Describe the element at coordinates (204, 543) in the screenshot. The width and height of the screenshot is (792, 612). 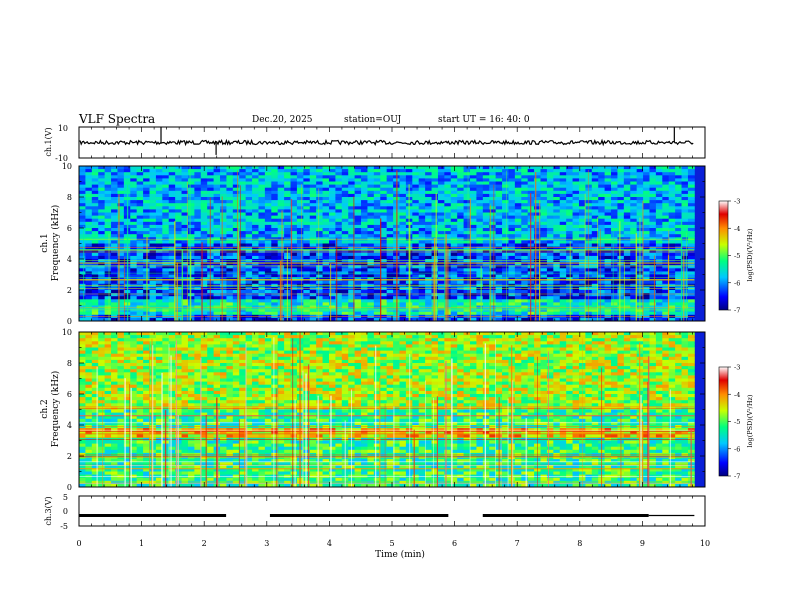
I see `x-tick-label: 2` at that location.